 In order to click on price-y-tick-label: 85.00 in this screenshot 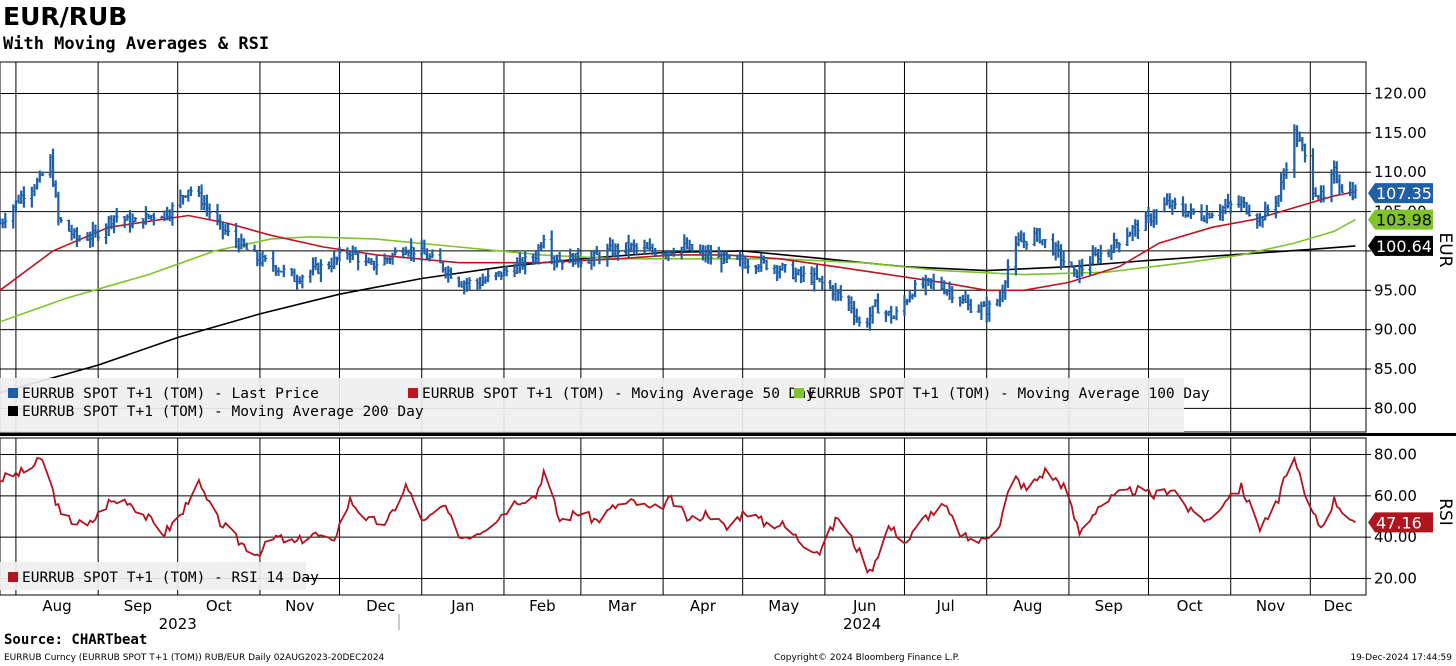, I will do `click(1395, 369)`.